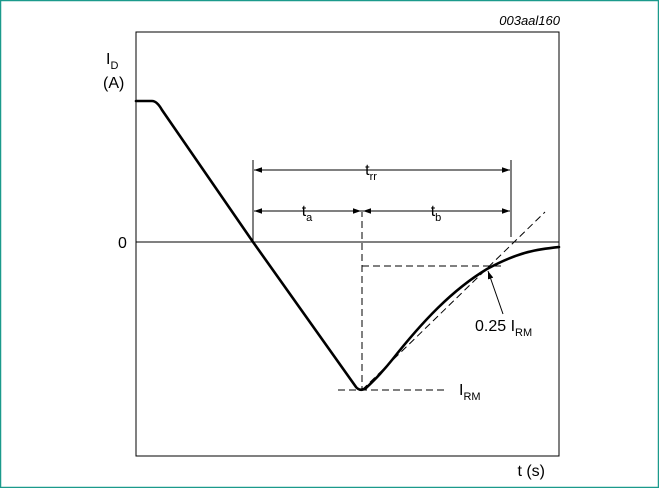  I want to click on x-axis-label: t (s), so click(531, 471).